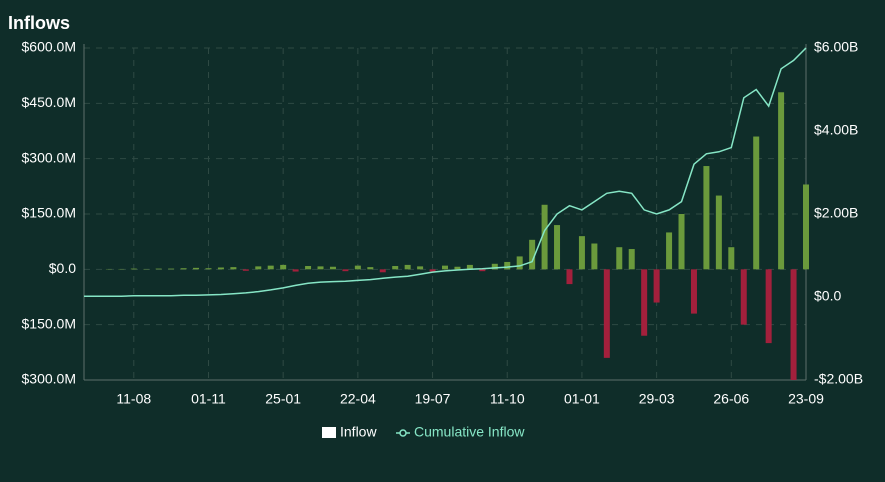 This screenshot has width=885, height=482. I want to click on x-tick-label: 23-09, so click(806, 399).